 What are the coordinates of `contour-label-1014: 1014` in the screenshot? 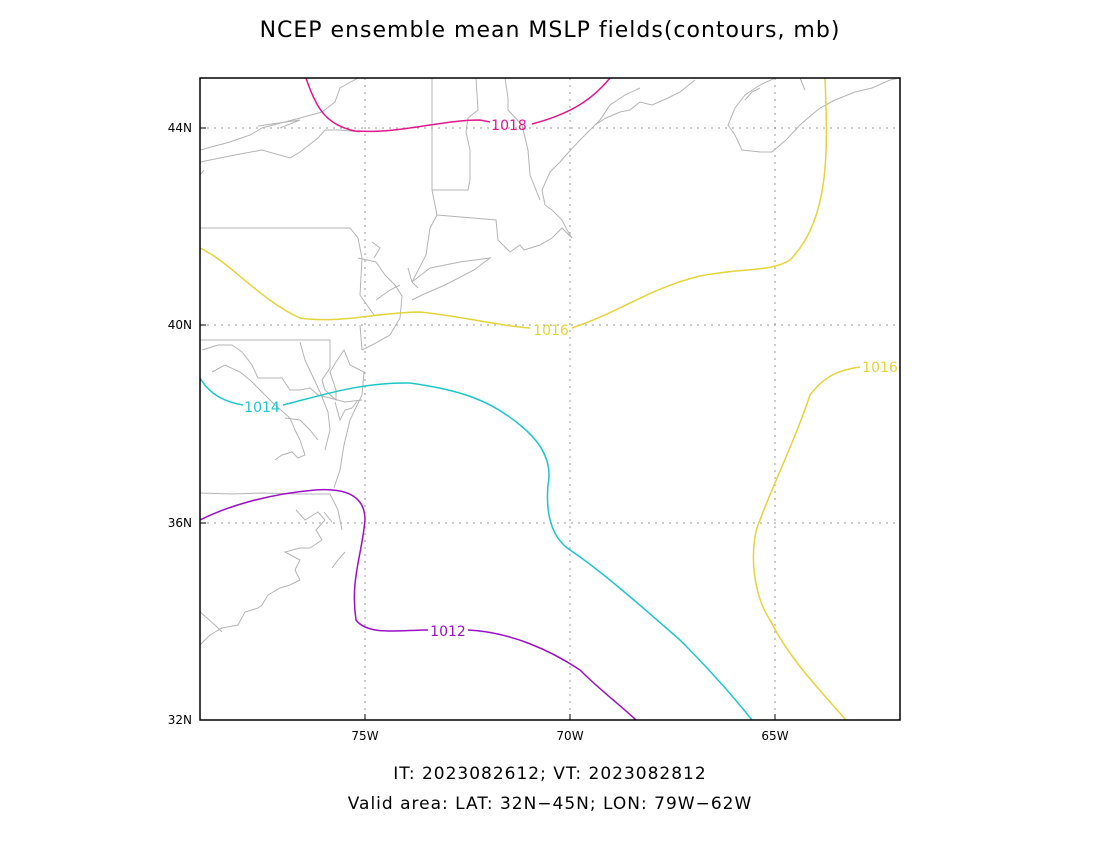 It's located at (262, 408).